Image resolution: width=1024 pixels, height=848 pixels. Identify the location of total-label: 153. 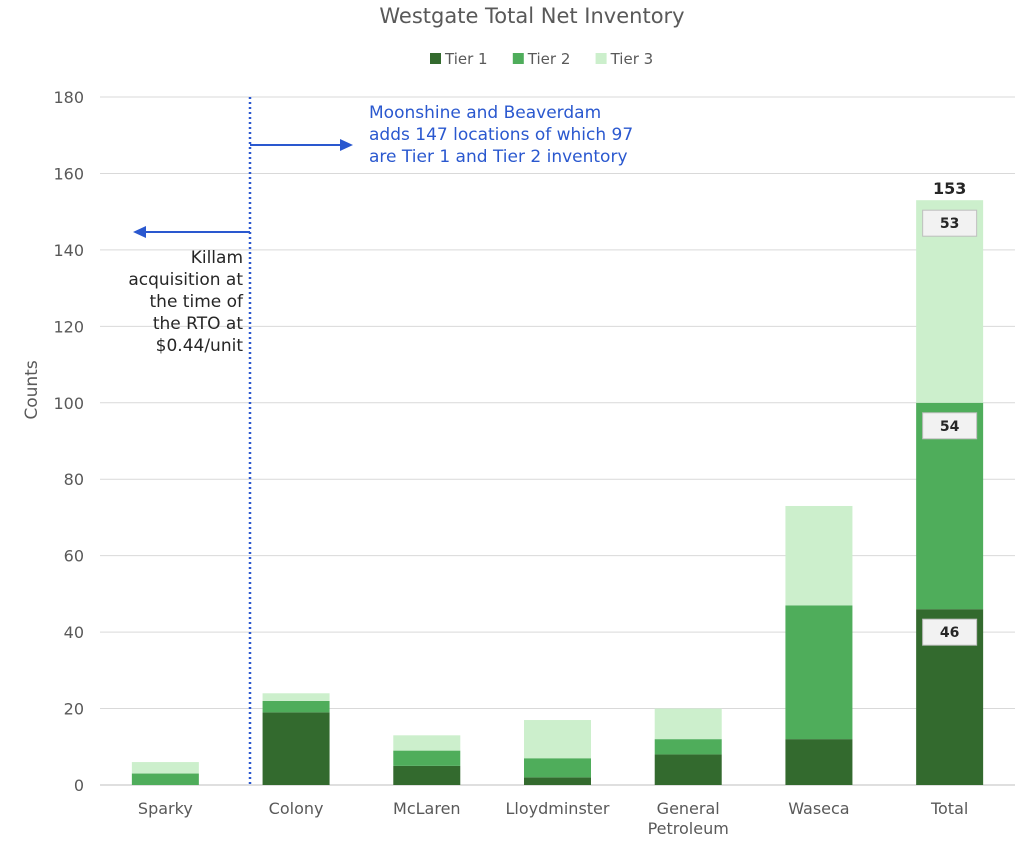
(949, 188).